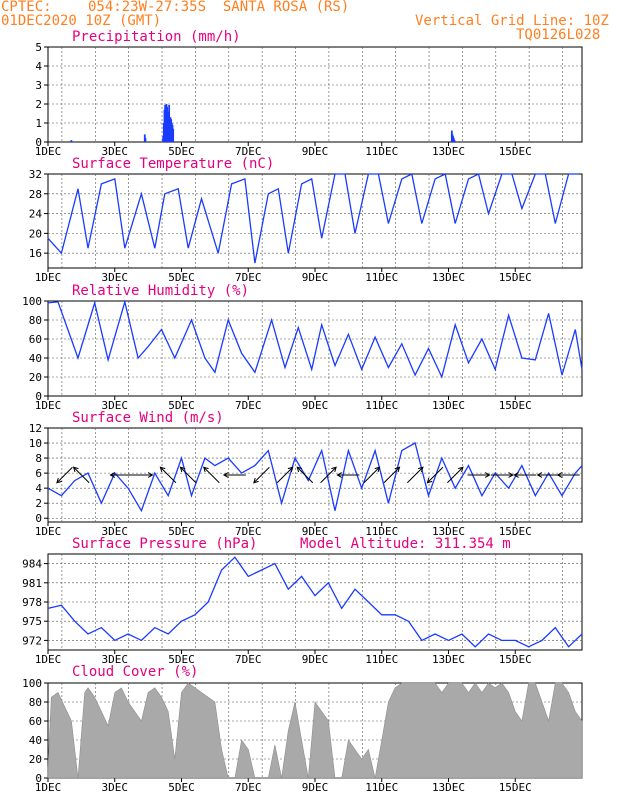  What do you see at coordinates (248, 787) in the screenshot?
I see `cloud-xtick-label: 7DEC` at bounding box center [248, 787].